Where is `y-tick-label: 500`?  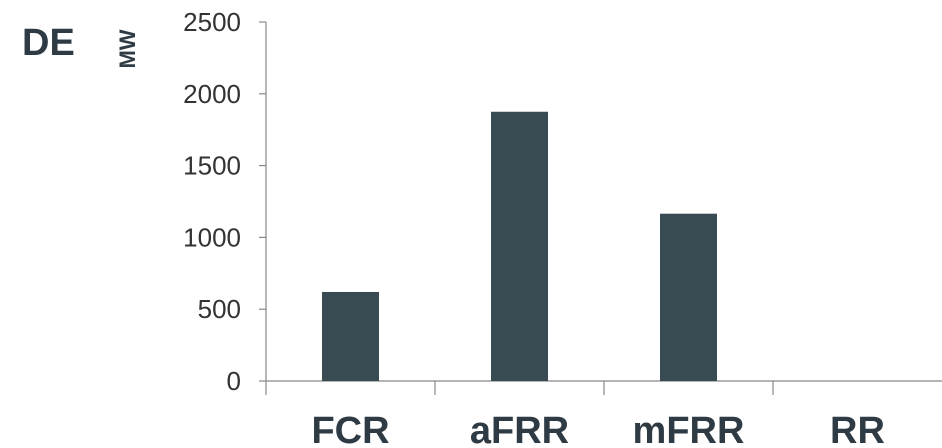 y-tick-label: 500 is located at coordinates (219, 309).